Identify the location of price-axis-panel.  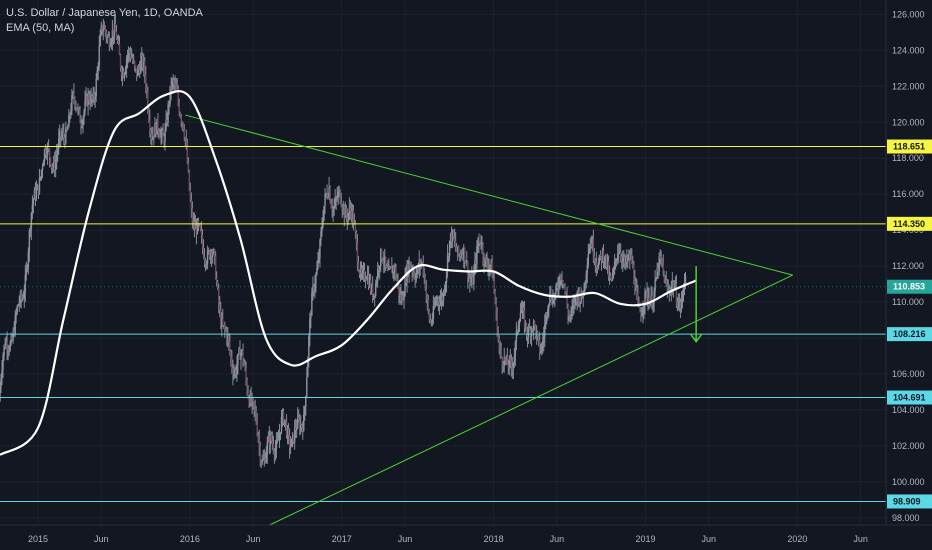
(909, 275).